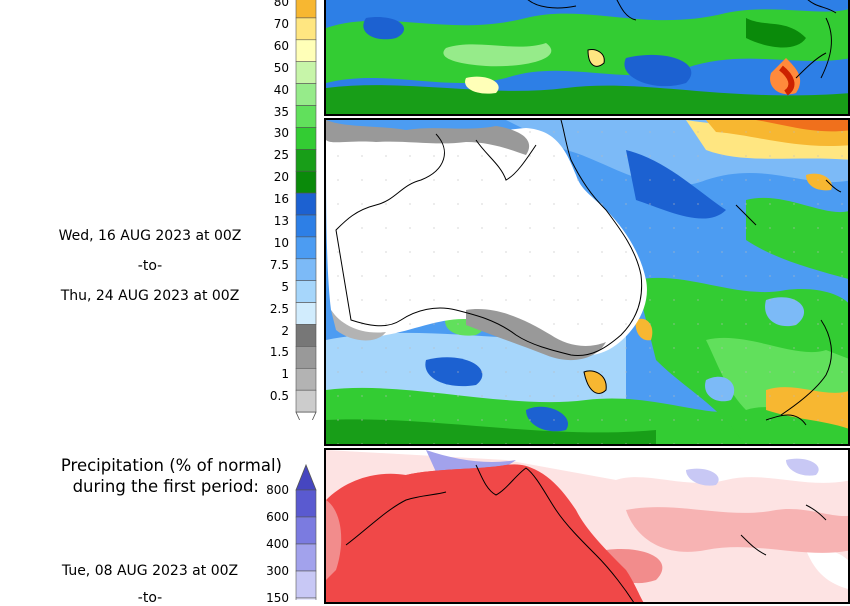 The height and width of the screenshot is (606, 850). Describe the element at coordinates (277, 490) in the screenshot. I see `pct-legend-label: 800` at that location.